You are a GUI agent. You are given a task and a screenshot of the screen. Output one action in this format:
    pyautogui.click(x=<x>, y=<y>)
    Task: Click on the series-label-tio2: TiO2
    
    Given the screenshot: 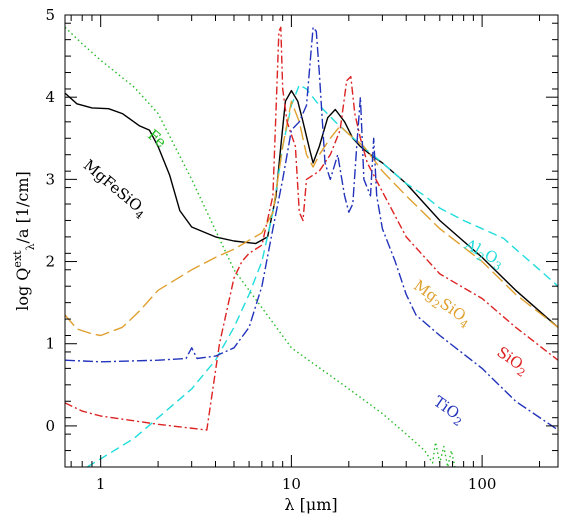 What is the action you would take?
    pyautogui.click(x=448, y=410)
    